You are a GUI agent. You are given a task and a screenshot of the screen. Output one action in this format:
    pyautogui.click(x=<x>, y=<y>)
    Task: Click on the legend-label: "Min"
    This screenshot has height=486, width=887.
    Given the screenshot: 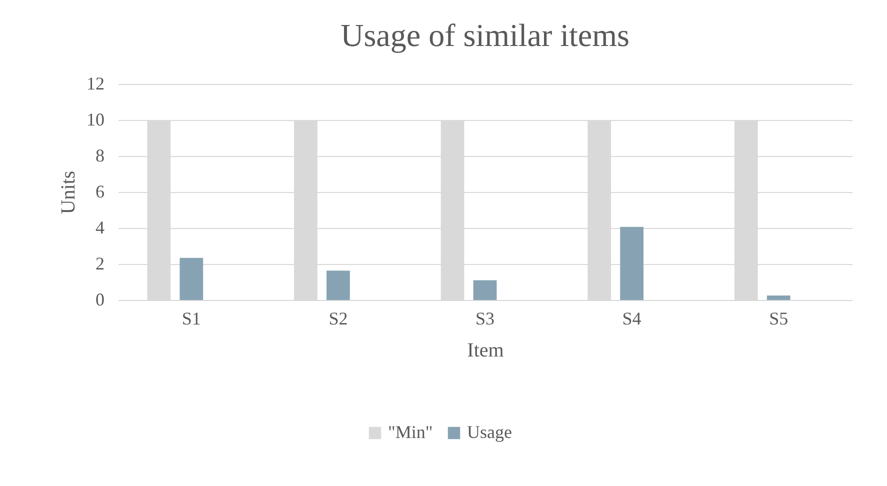 What is the action you would take?
    pyautogui.click(x=410, y=432)
    